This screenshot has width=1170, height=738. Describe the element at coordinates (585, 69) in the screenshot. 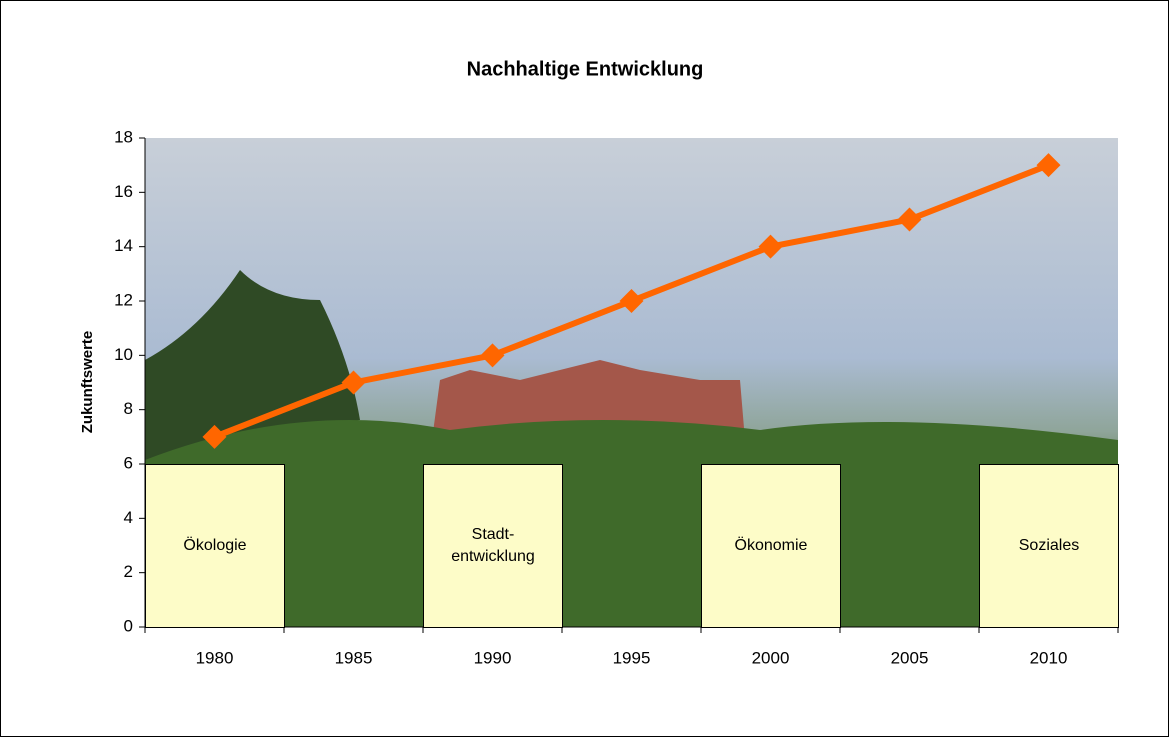

I see `chart-title: Nachhaltige Entwicklung` at that location.